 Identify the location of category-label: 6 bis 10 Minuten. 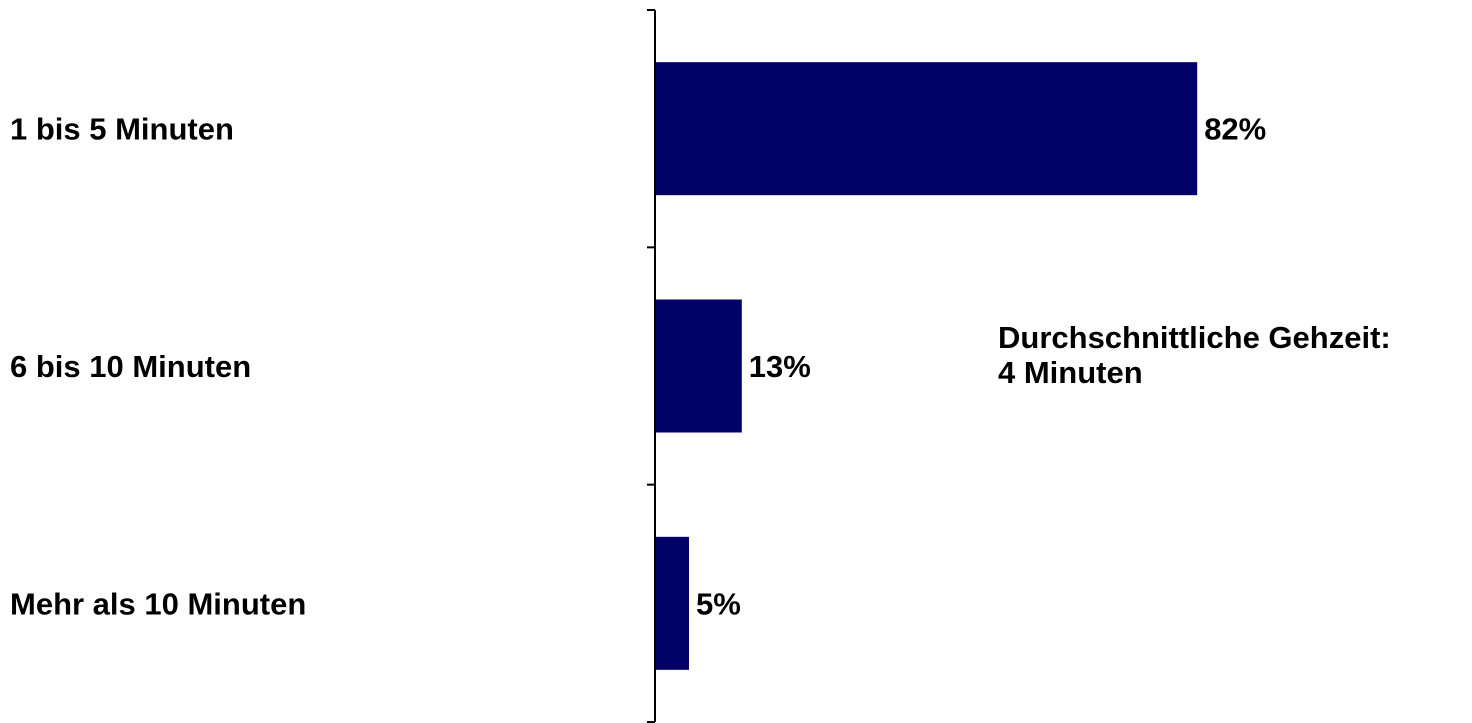
(130, 366).